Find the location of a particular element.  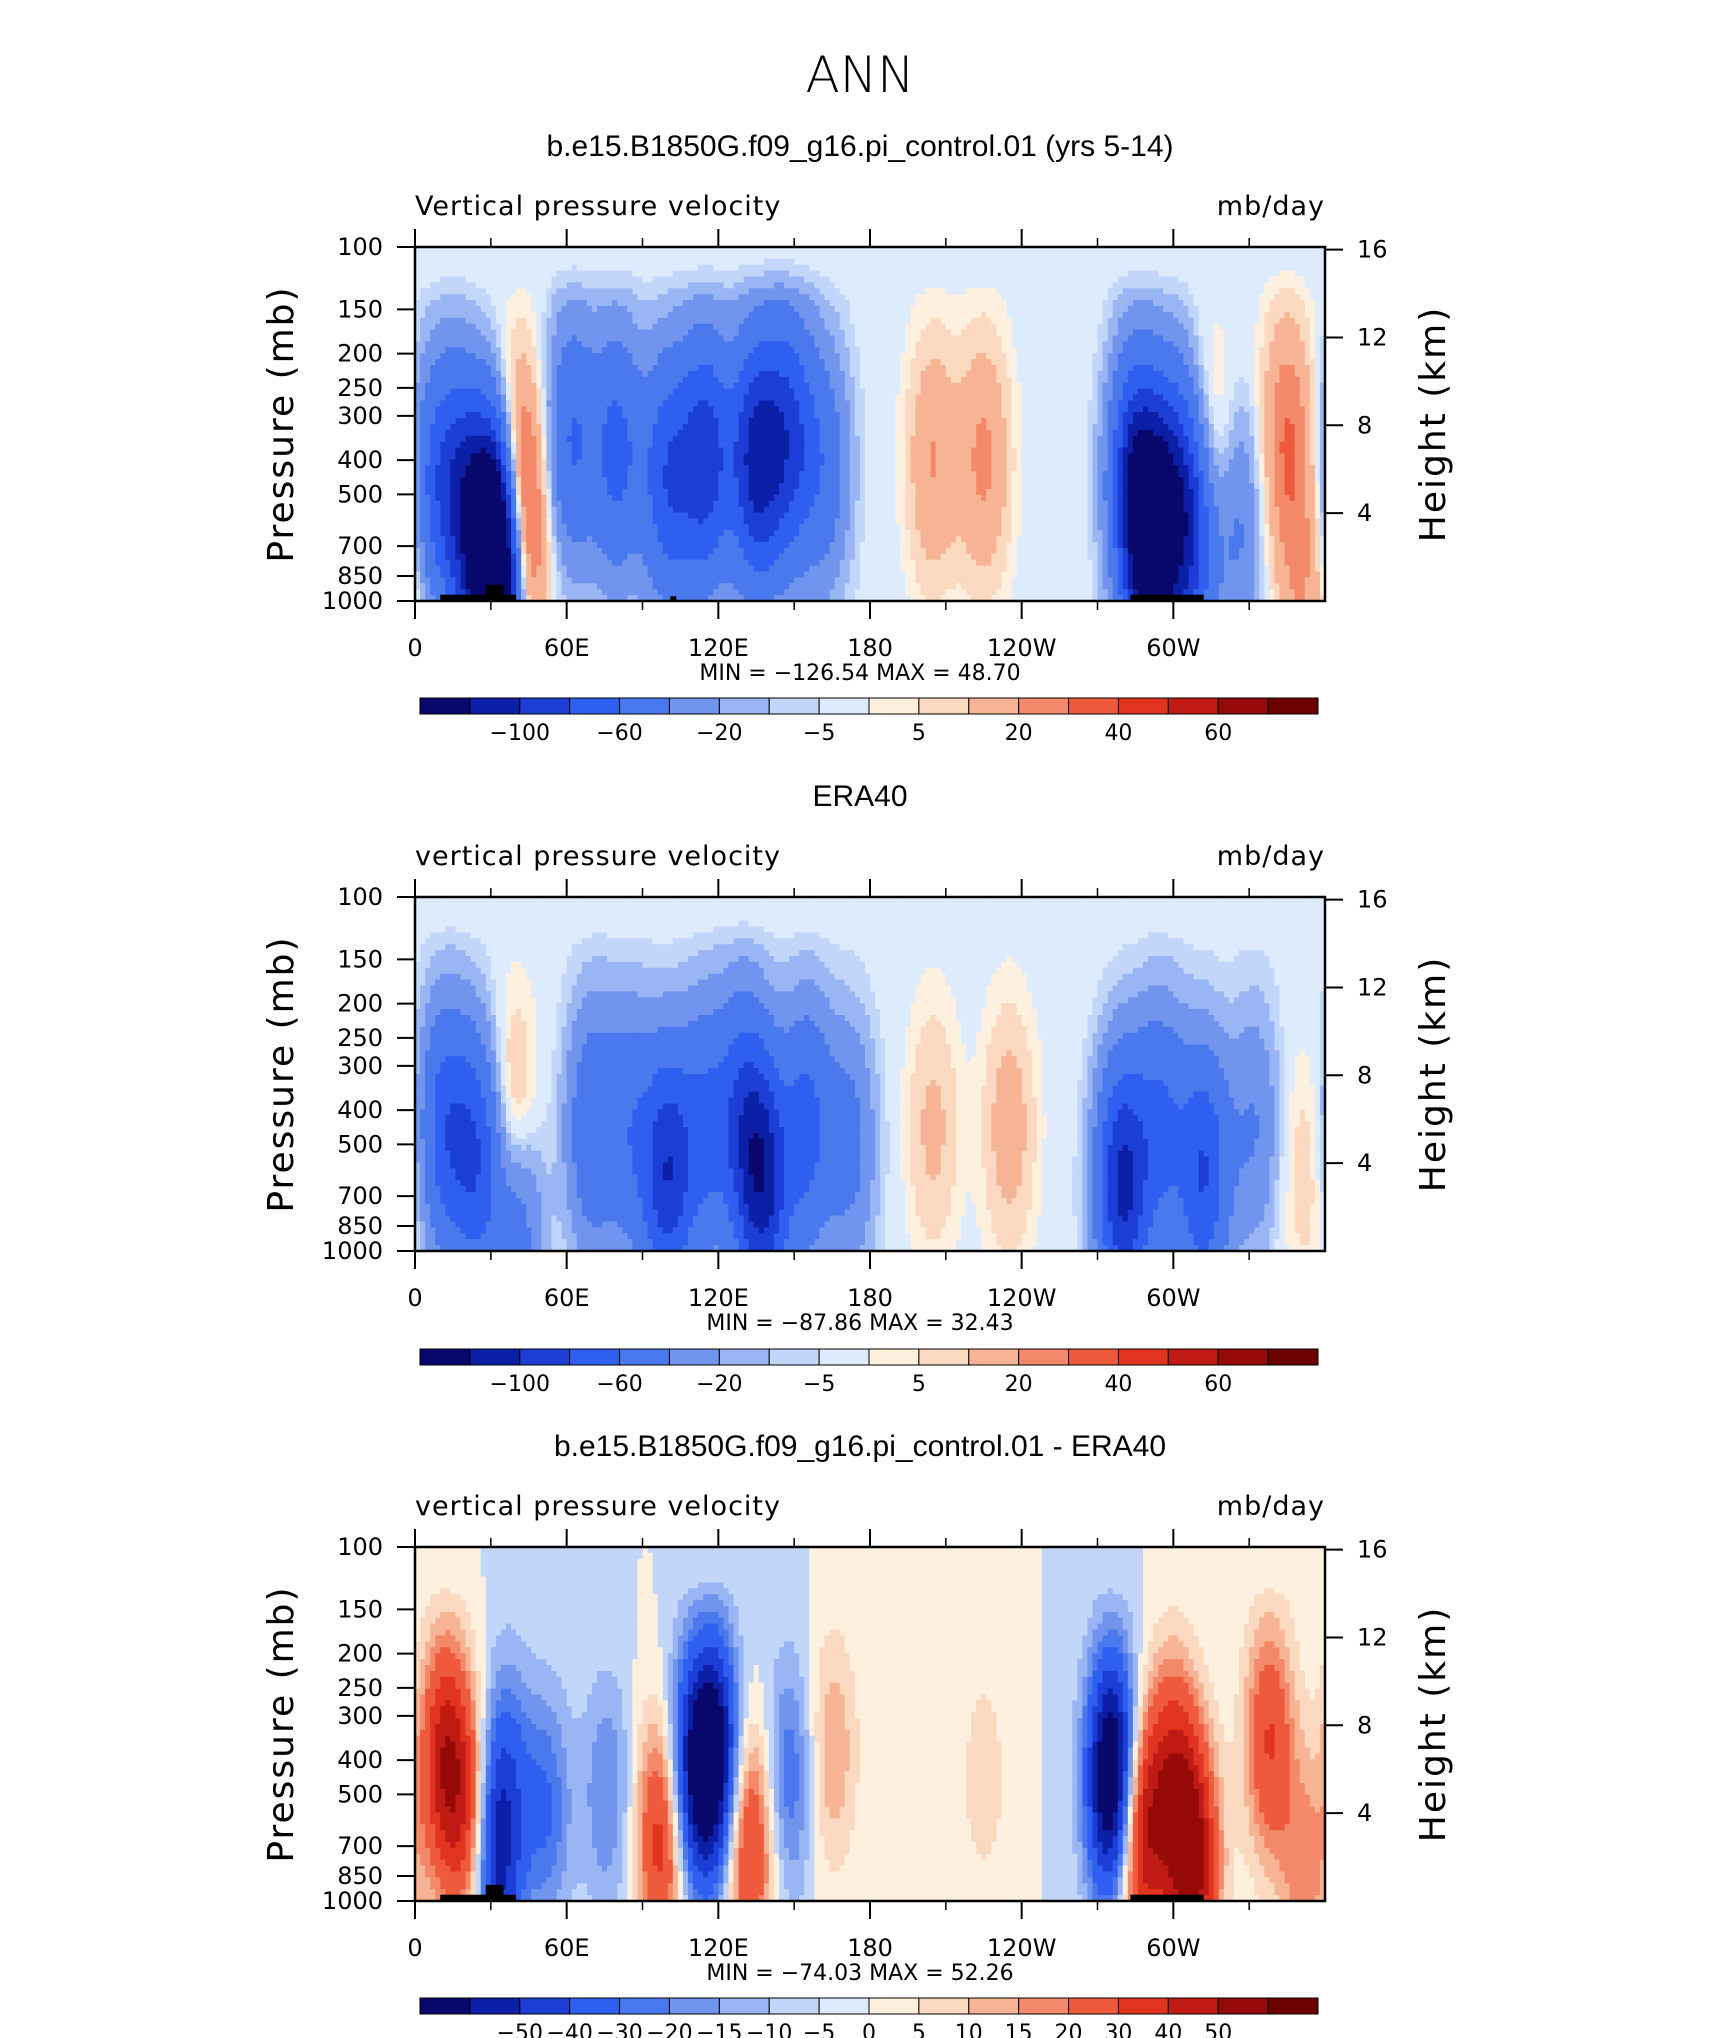

colorbar-label: −40 is located at coordinates (569, 2029).